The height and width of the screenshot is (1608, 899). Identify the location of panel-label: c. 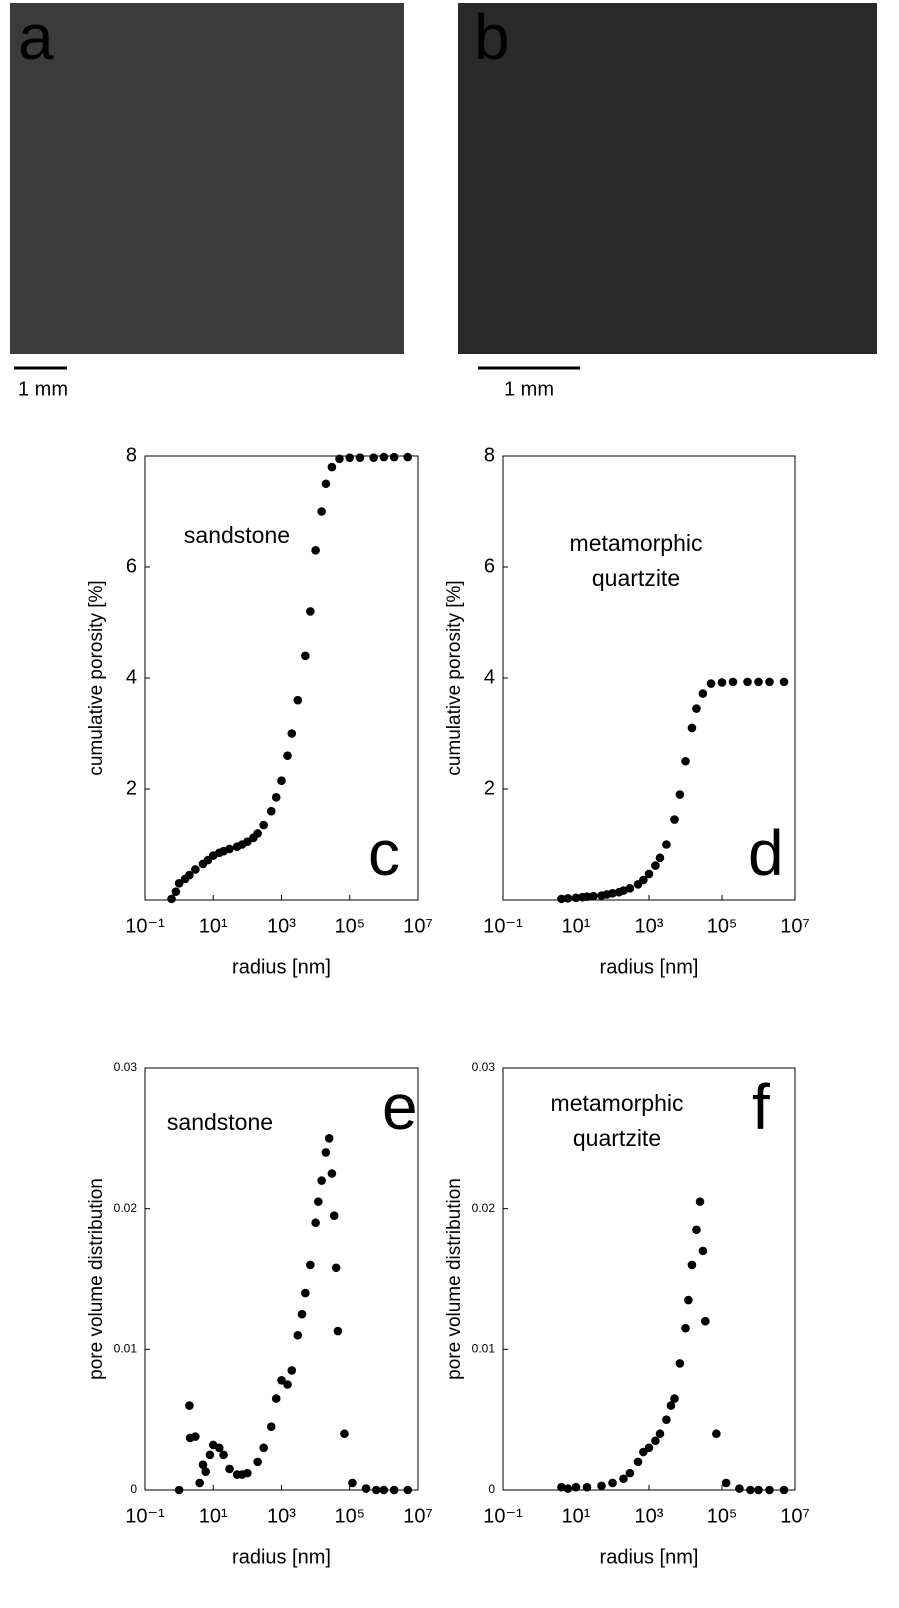
(384, 853).